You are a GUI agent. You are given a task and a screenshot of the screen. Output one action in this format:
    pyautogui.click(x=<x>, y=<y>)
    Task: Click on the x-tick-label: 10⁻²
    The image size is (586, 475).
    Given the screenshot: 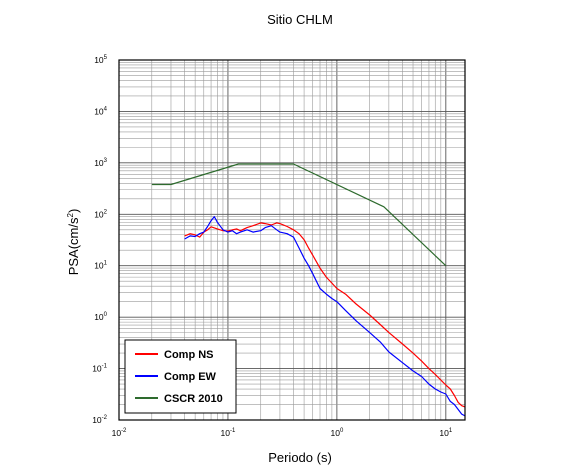 What is the action you would take?
    pyautogui.click(x=119, y=433)
    